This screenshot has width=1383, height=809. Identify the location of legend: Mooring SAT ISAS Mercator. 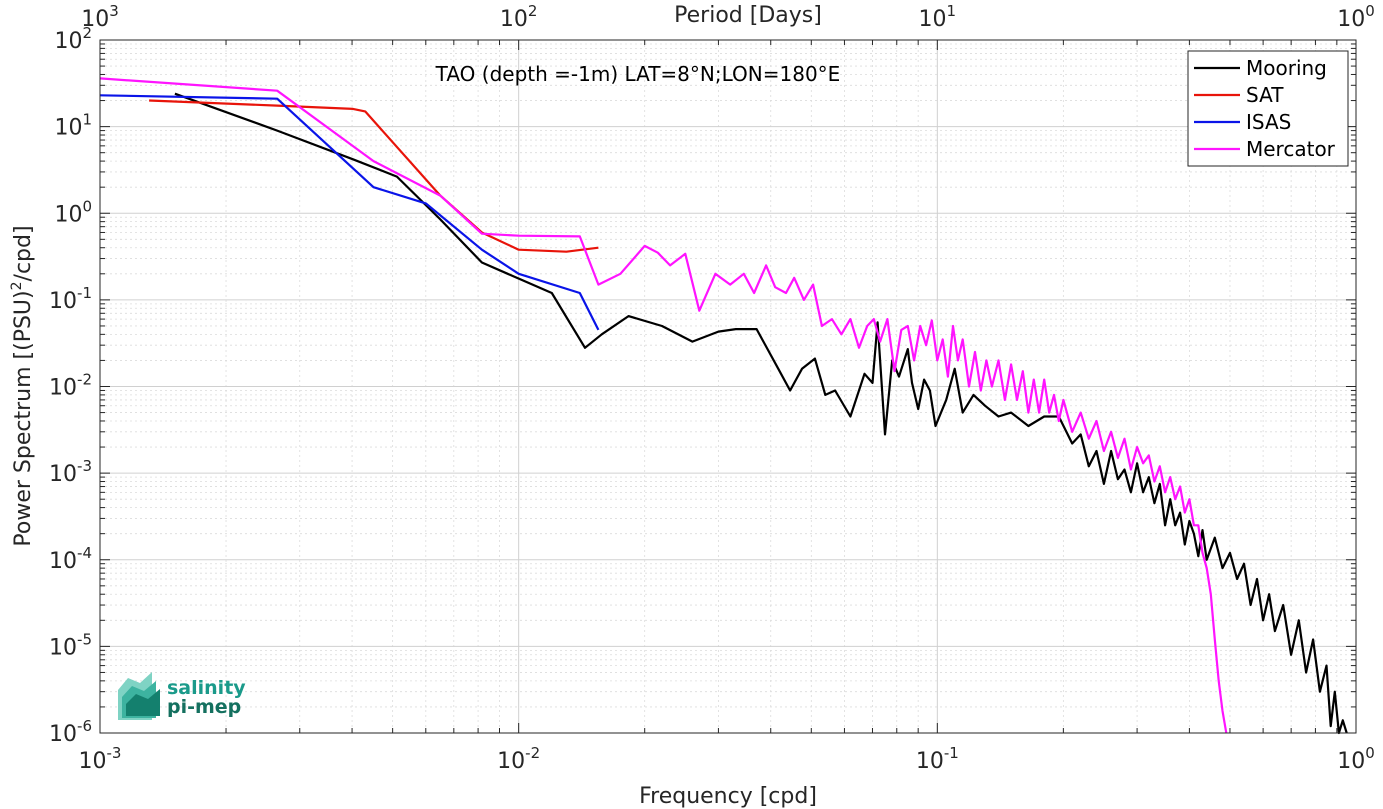
(1268, 108).